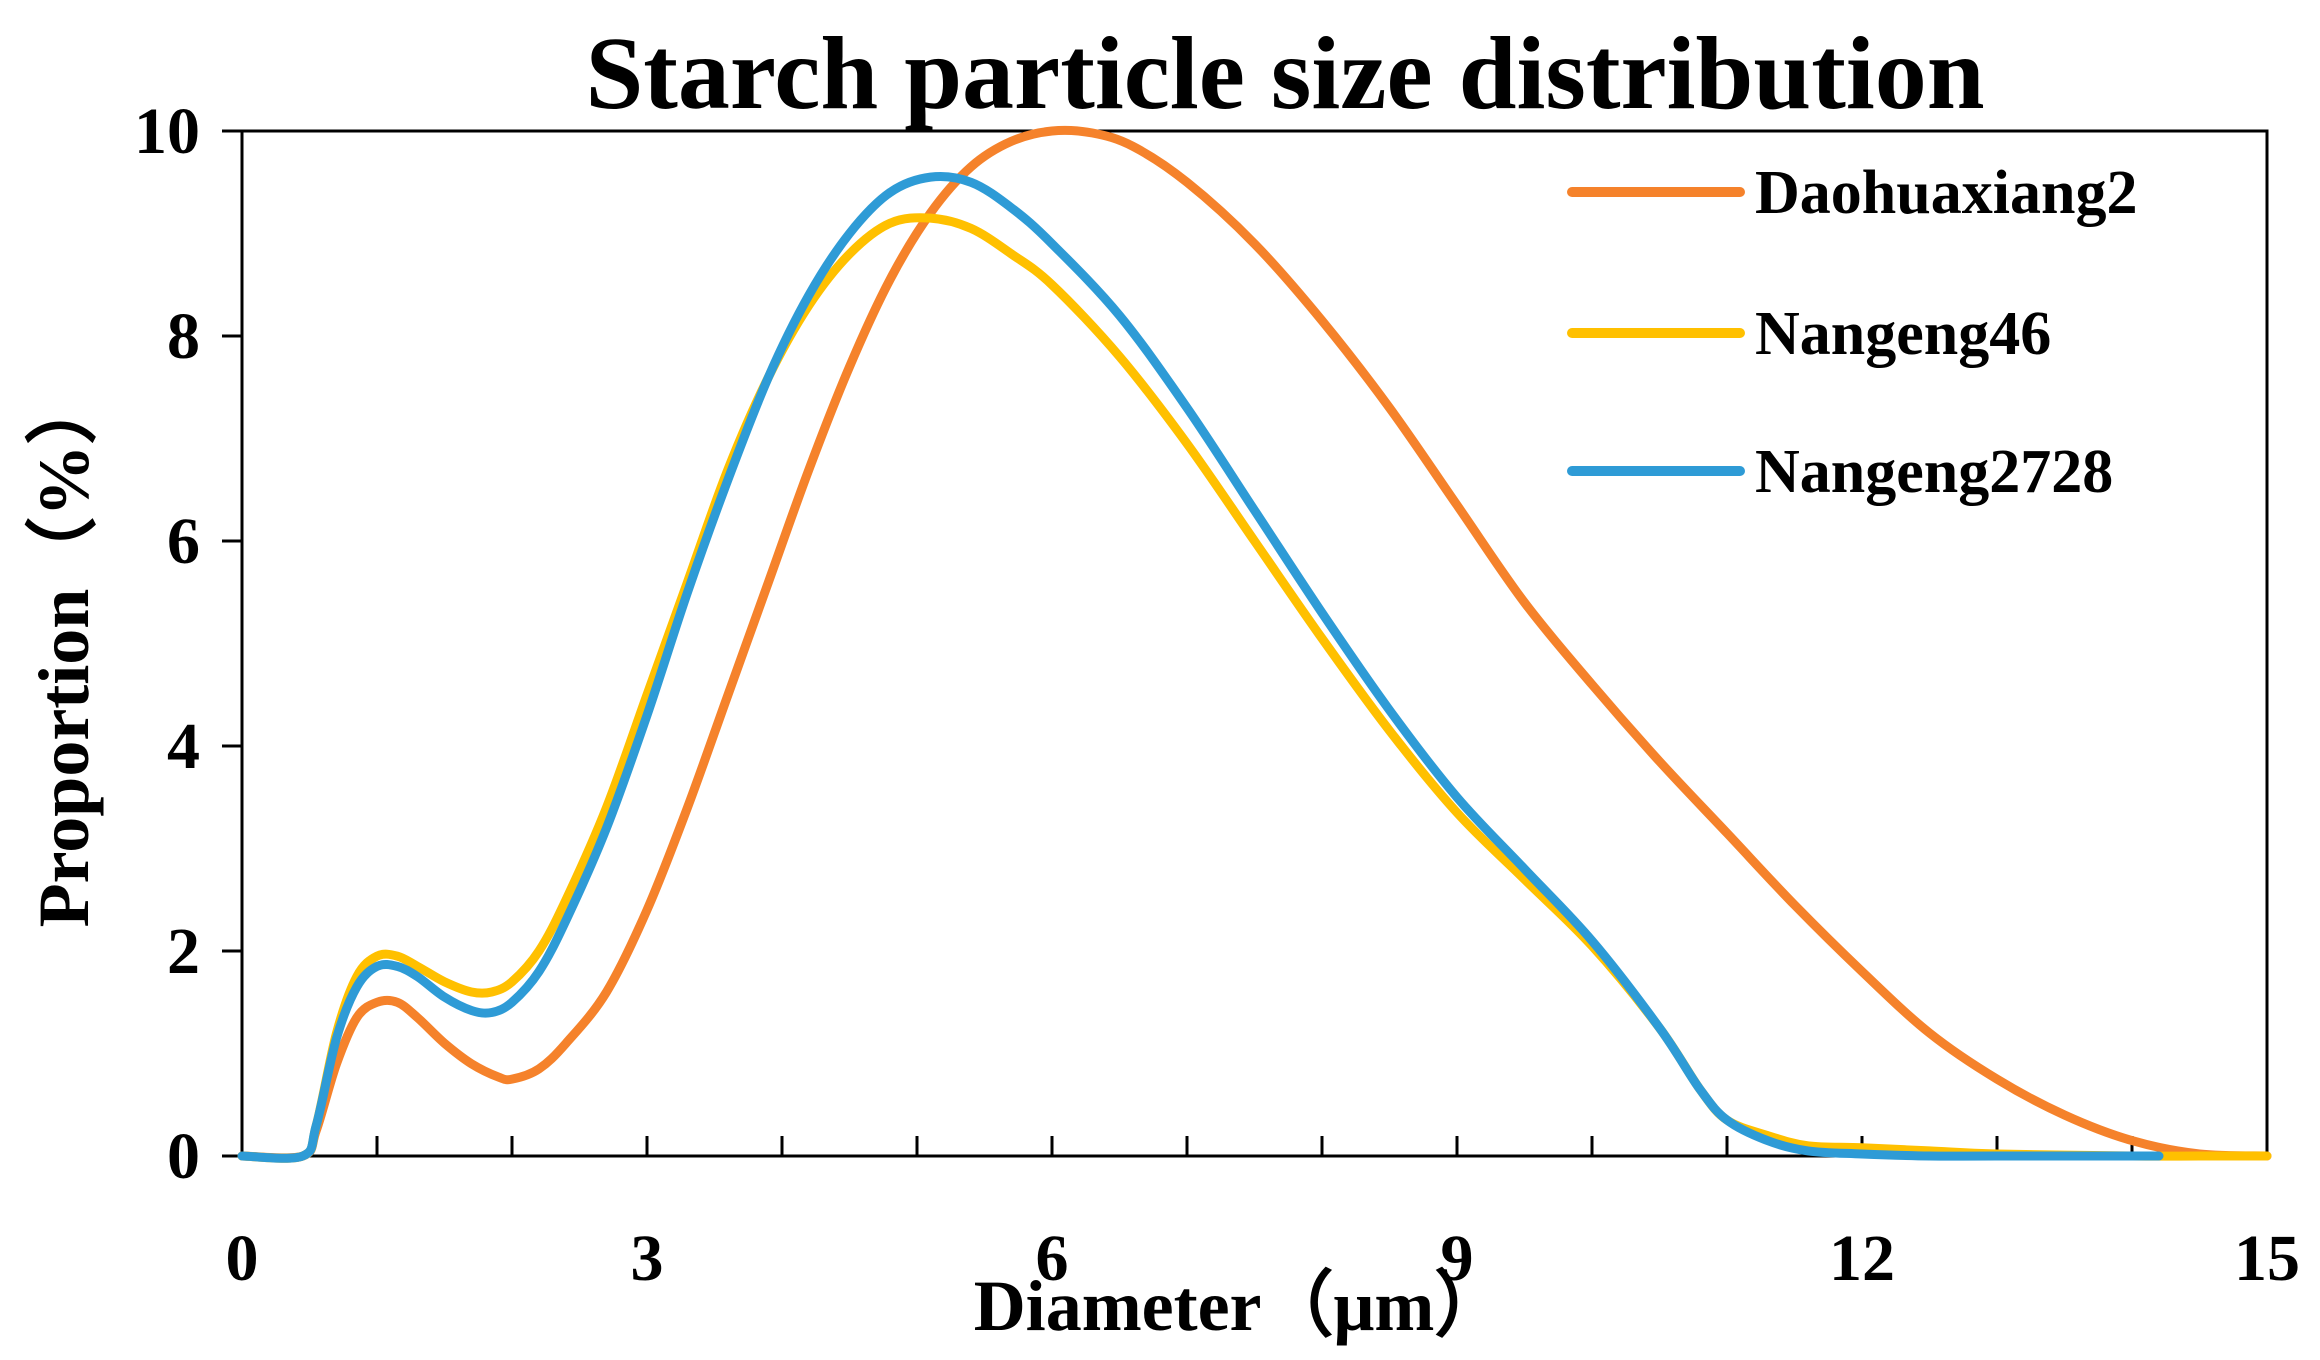 The width and height of the screenshot is (2320, 1360). I want to click on legend-item-nangeng46: Nangeng46, so click(1809, 334).